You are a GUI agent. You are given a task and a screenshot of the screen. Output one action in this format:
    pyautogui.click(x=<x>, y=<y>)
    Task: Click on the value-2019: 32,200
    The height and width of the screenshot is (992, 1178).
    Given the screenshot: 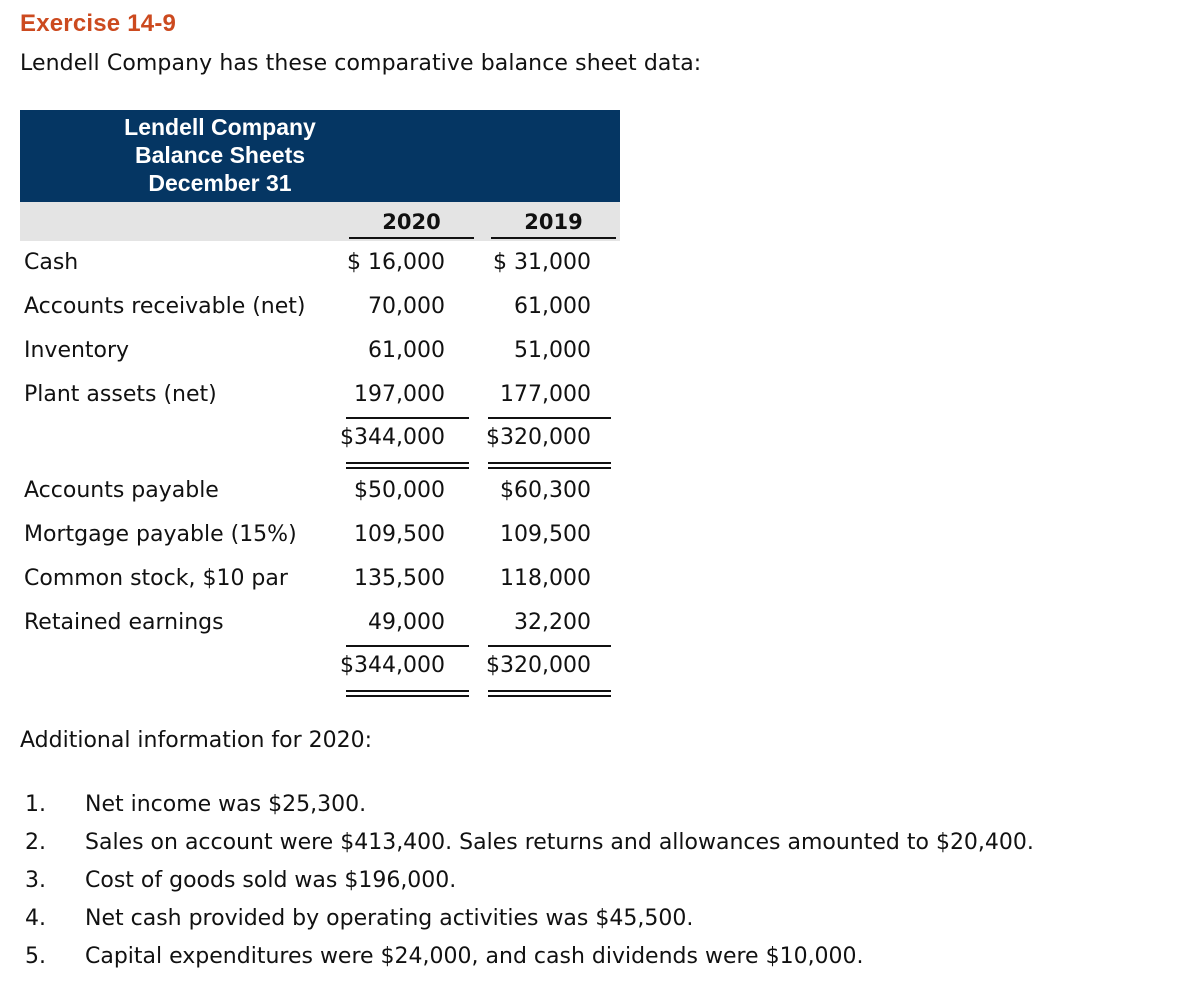 What is the action you would take?
    pyautogui.click(x=552, y=622)
    